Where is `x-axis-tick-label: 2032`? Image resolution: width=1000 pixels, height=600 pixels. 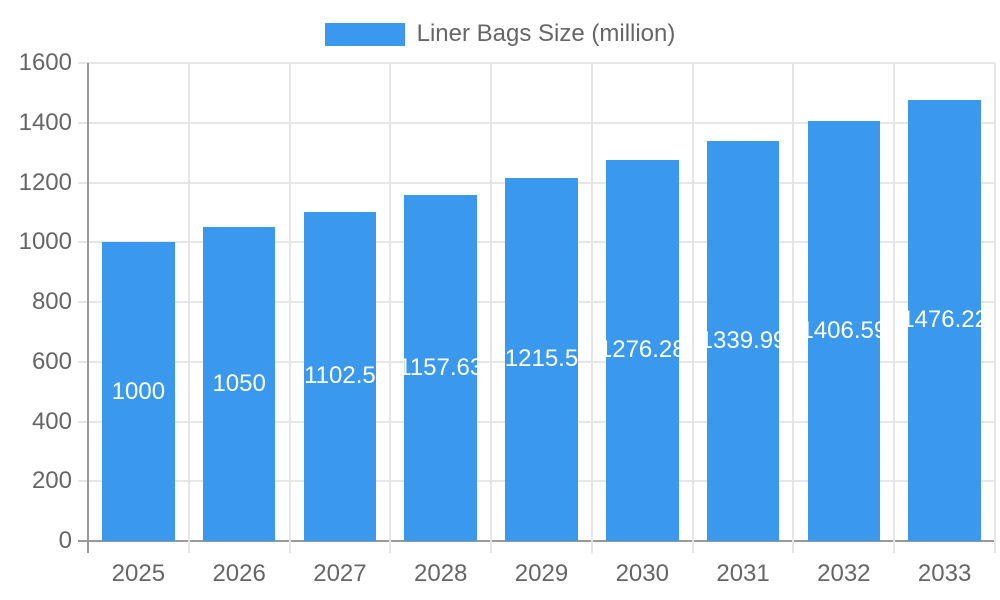
x-axis-tick-label: 2032 is located at coordinates (844, 573).